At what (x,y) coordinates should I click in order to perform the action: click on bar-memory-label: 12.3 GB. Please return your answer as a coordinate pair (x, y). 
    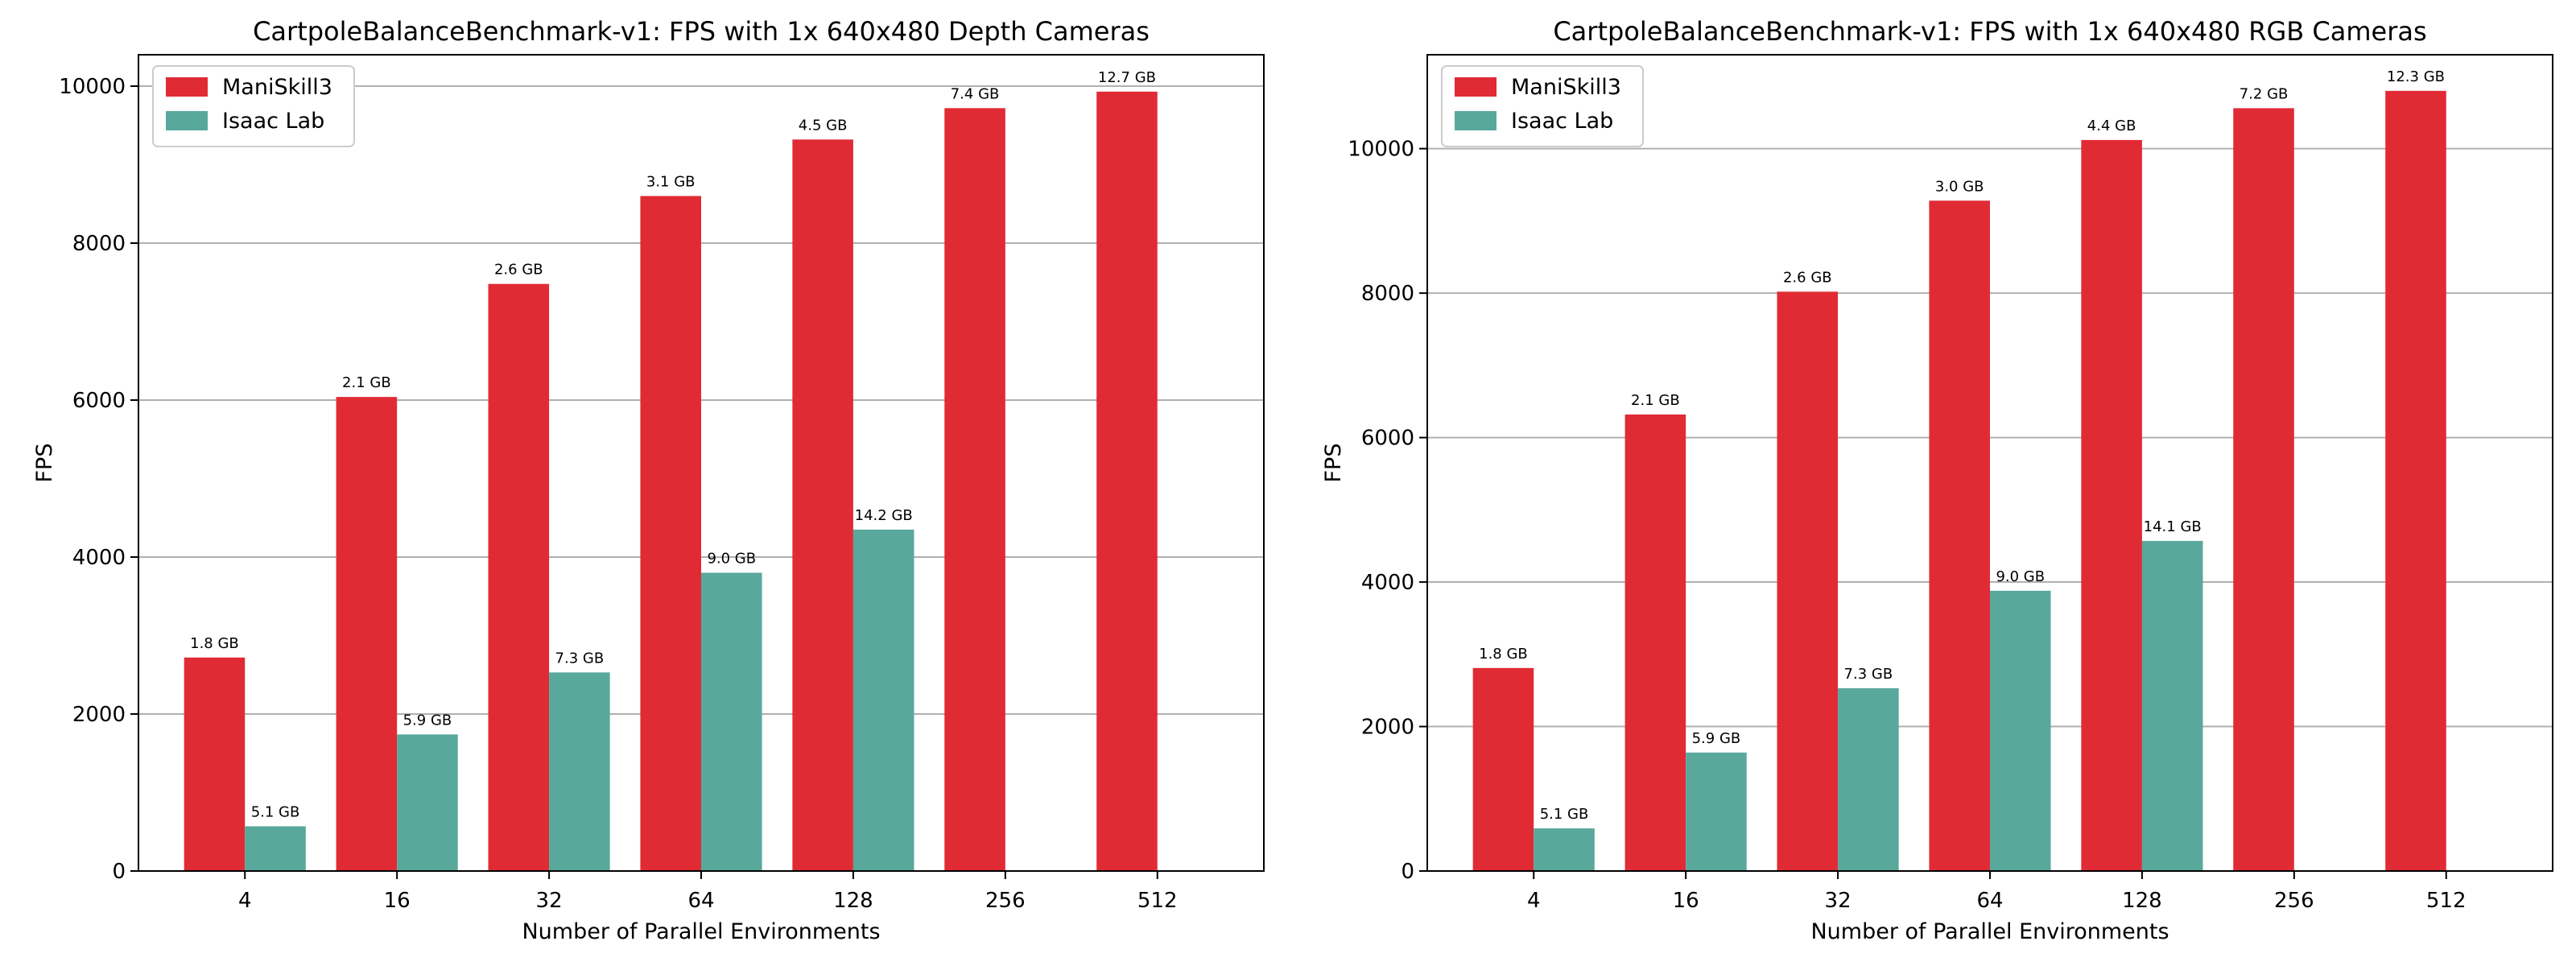
    Looking at the image, I should click on (2416, 76).